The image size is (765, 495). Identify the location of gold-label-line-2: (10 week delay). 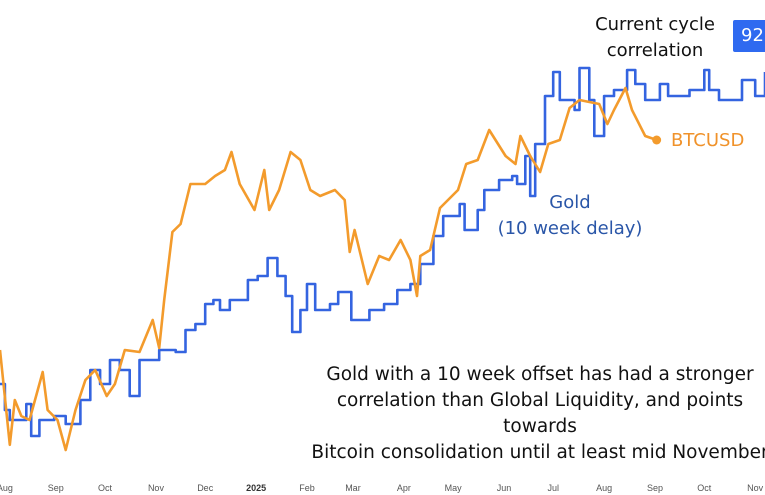
(570, 228).